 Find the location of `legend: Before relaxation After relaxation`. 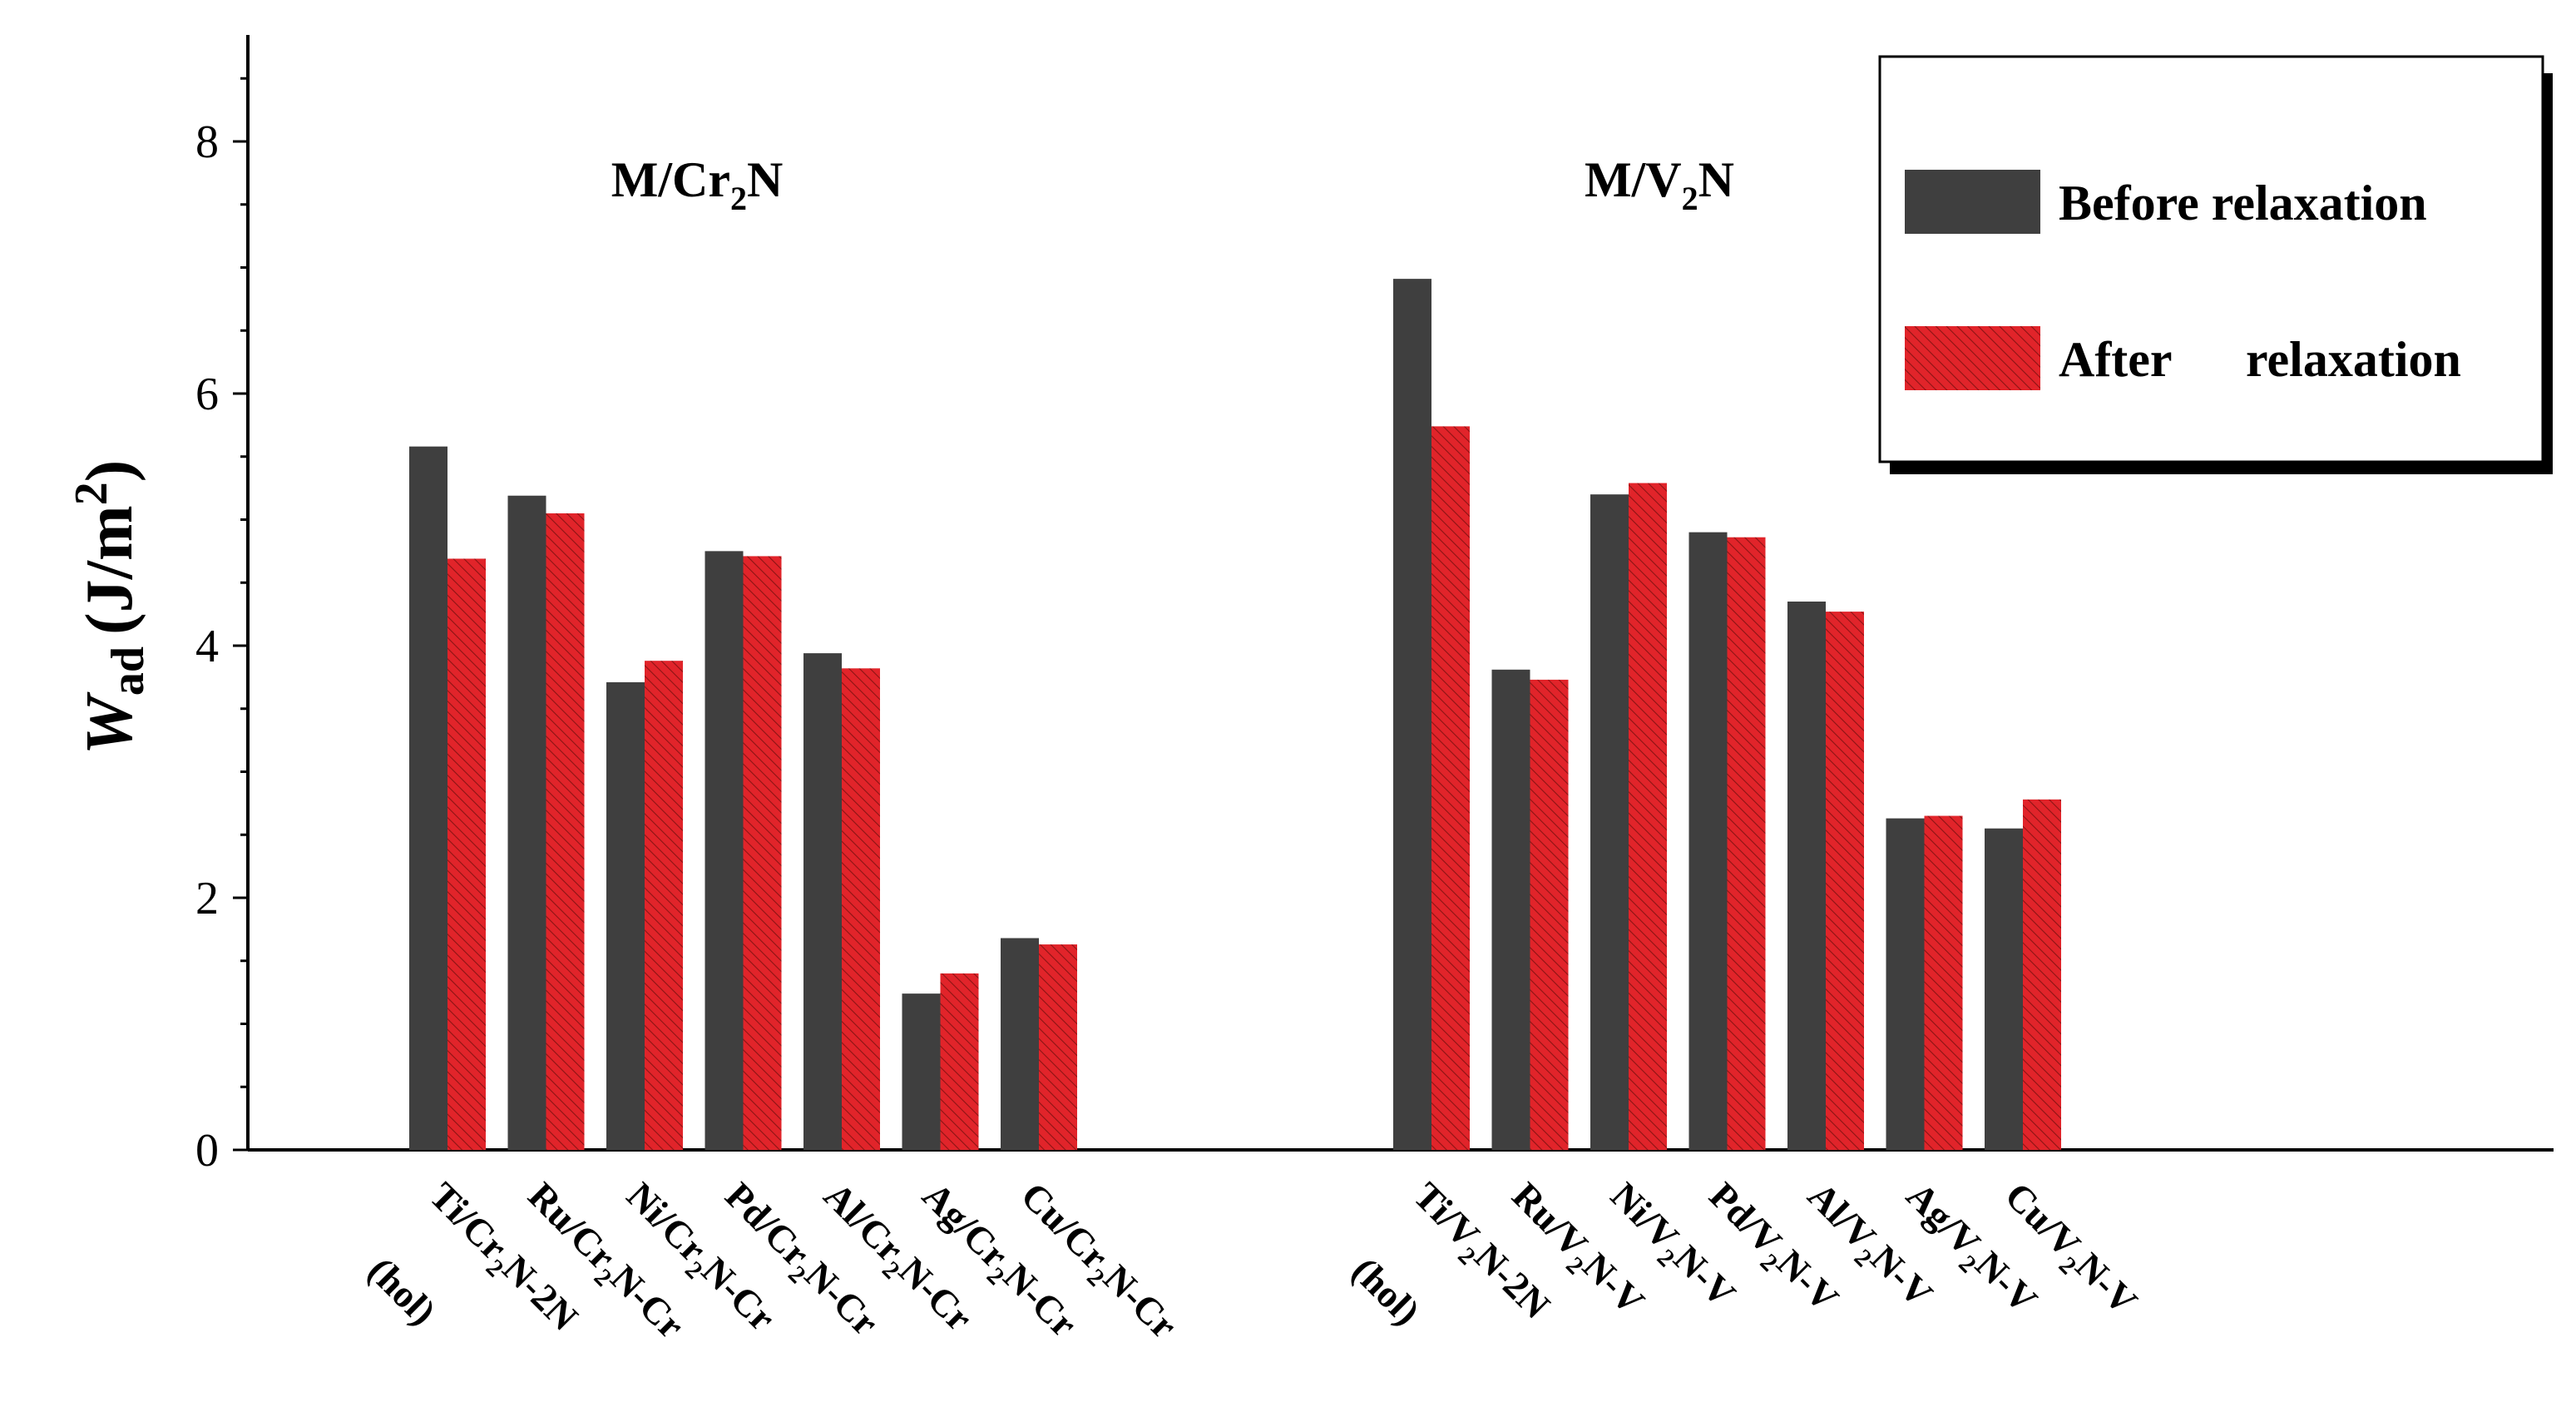

legend: Before relaxation After relaxation is located at coordinates (2215, 264).